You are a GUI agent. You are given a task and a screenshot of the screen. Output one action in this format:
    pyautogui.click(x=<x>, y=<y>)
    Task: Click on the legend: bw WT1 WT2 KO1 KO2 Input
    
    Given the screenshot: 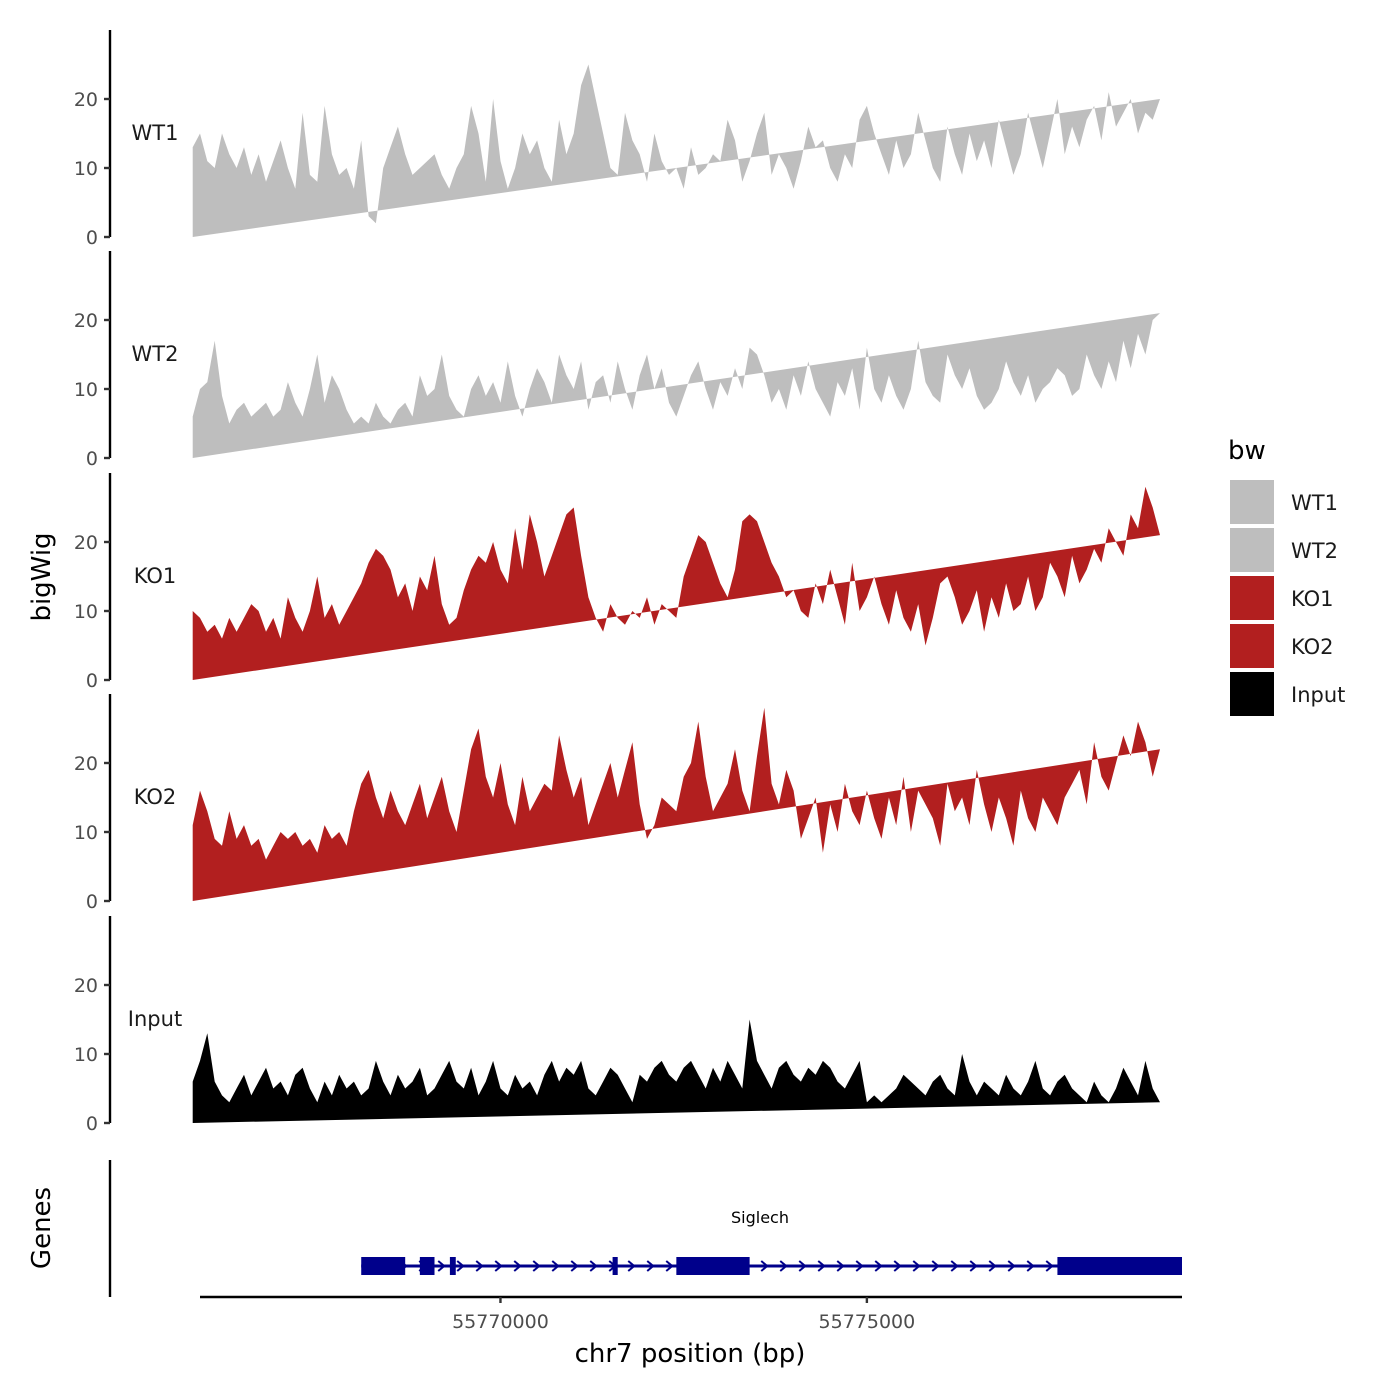 What is the action you would take?
    pyautogui.click(x=1286, y=576)
    